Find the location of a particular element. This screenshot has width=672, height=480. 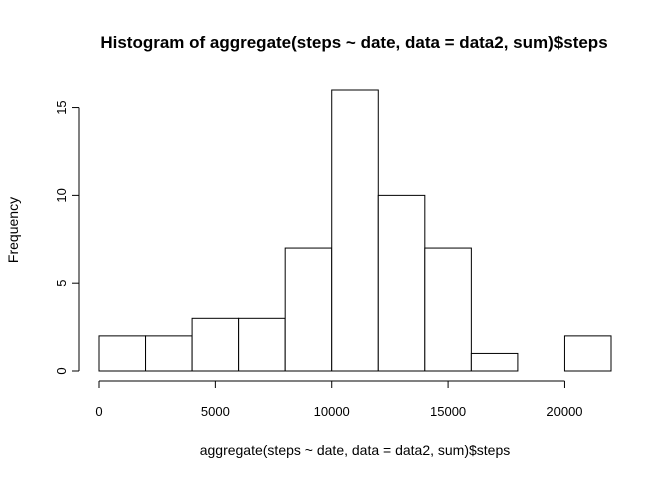

x-tick-label: 20000 is located at coordinates (564, 411).